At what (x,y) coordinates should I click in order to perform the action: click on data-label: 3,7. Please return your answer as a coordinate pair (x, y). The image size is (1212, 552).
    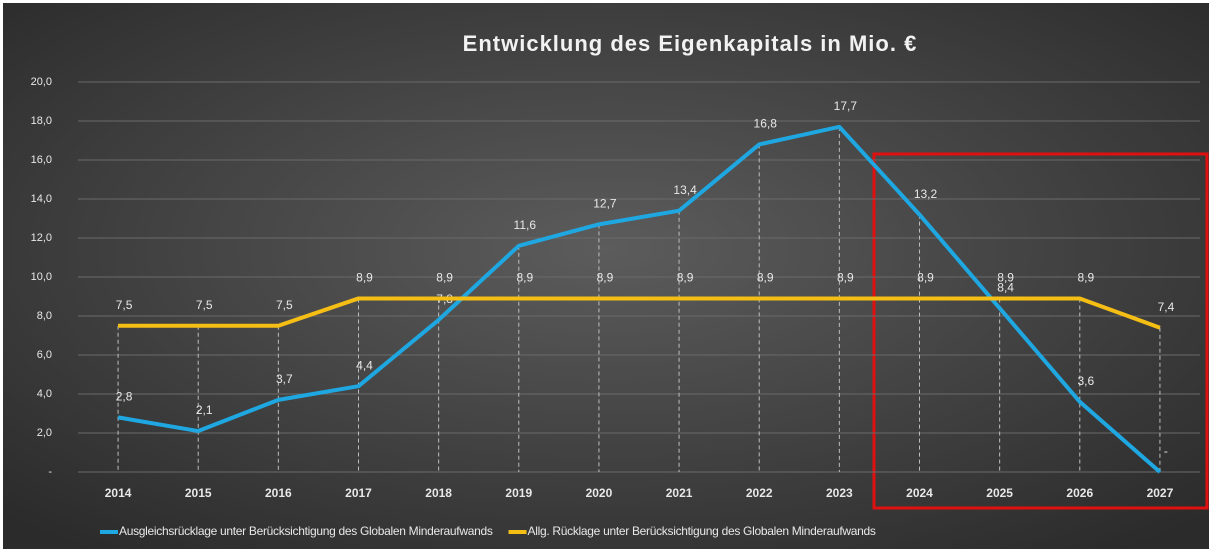
    Looking at the image, I should click on (284, 379).